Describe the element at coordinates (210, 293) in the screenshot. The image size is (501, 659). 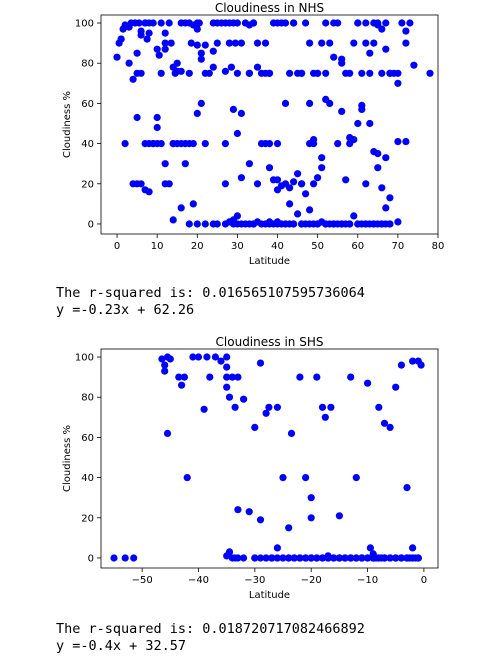
I see `nhs-r-squared-text: The r-squared is: 0.016565107595736064` at that location.